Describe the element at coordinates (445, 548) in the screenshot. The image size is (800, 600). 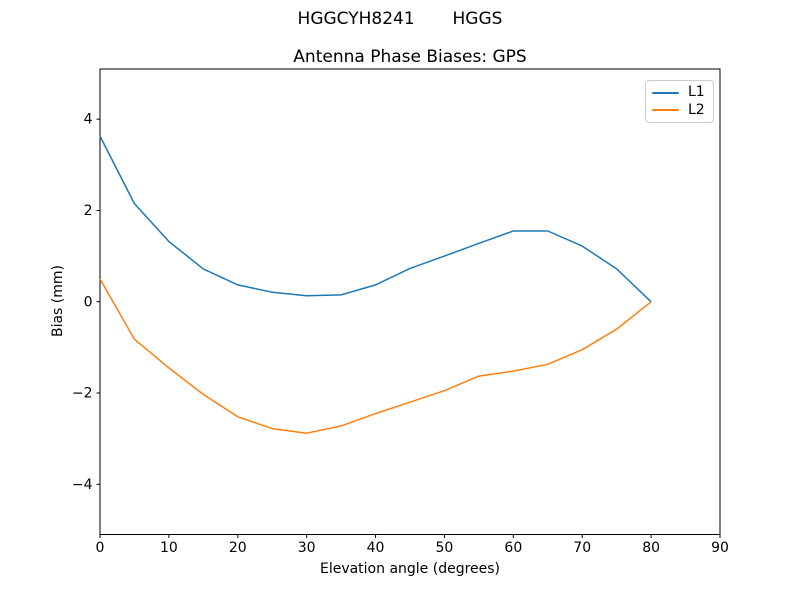
I see `x-tick-label: 50` at that location.